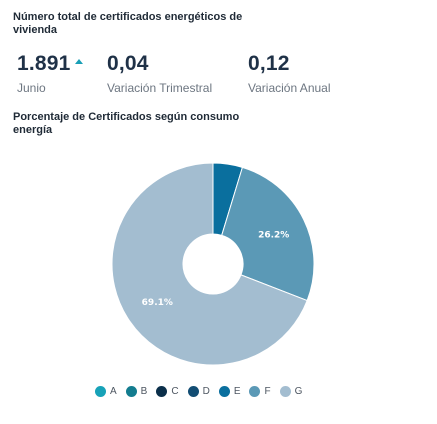  Describe the element at coordinates (298, 391) in the screenshot. I see `legend-label: G` at that location.